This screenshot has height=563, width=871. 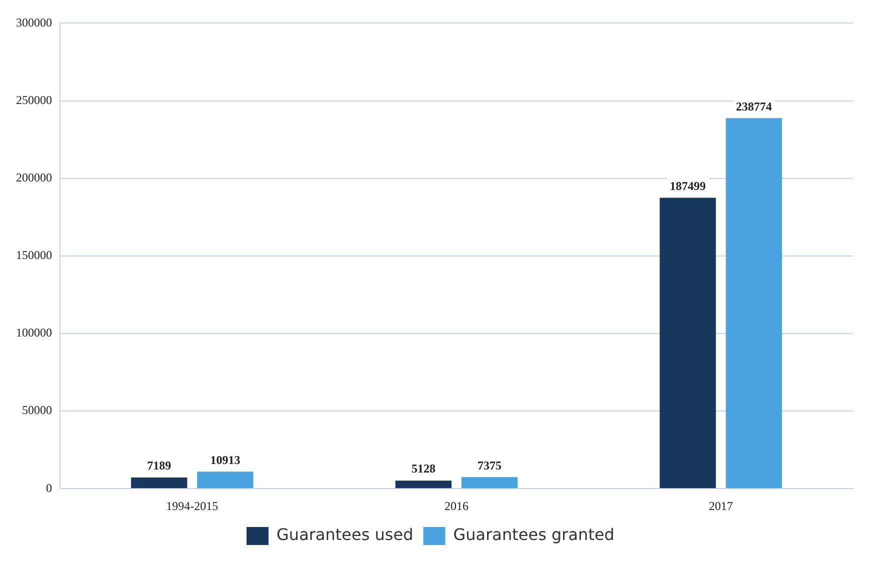 What do you see at coordinates (345, 534) in the screenshot?
I see `legend-label: Guarantees used` at bounding box center [345, 534].